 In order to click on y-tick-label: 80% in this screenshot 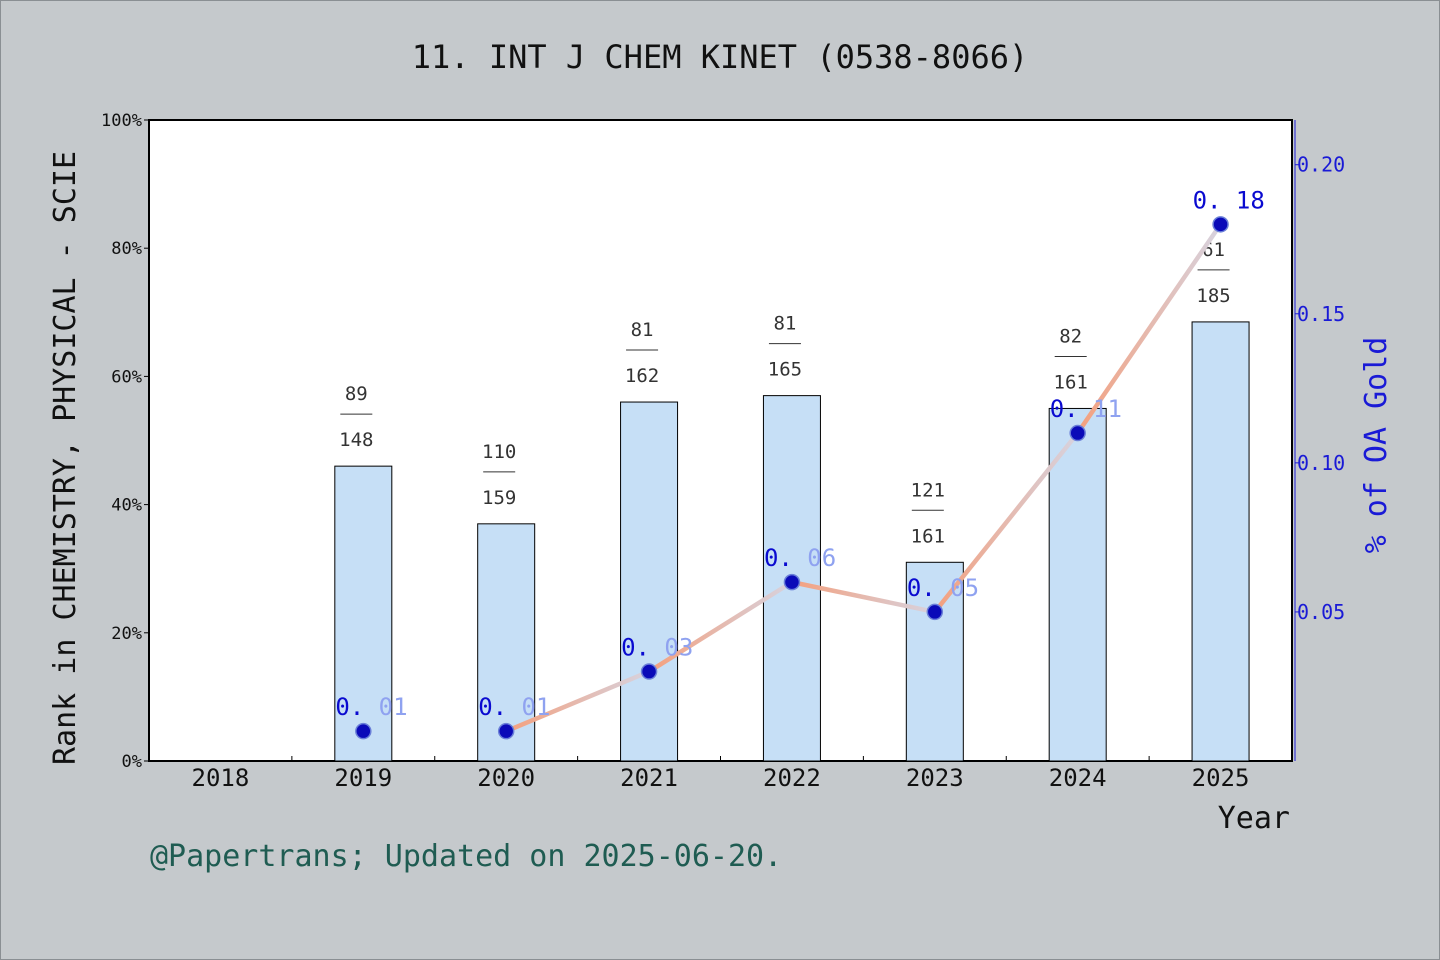, I will do `click(126, 249)`.